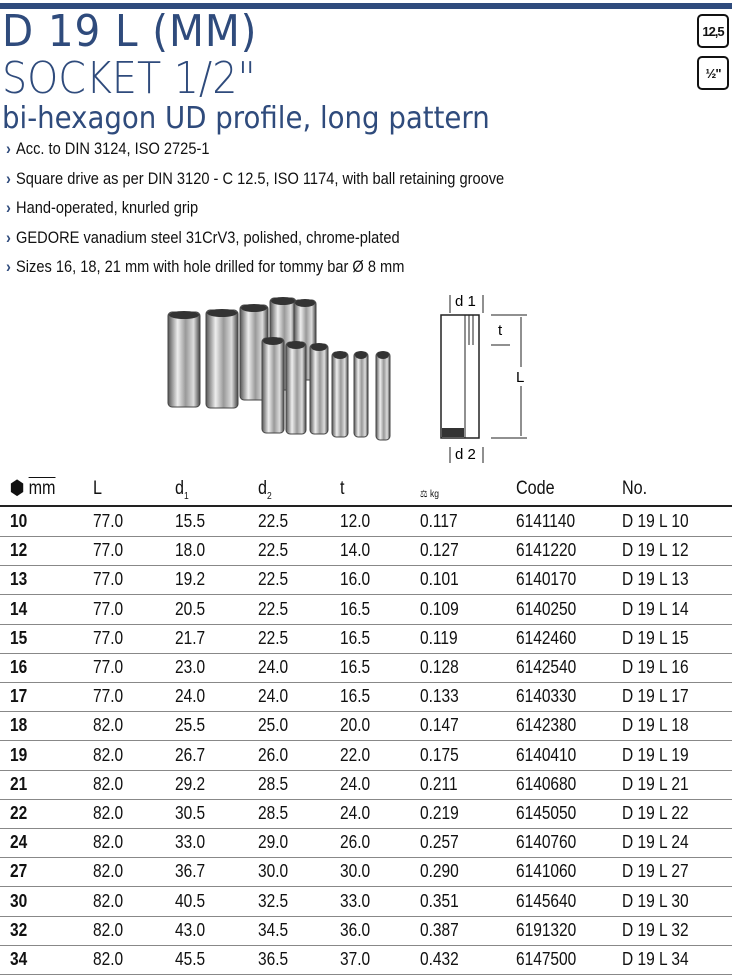 Image resolution: width=732 pixels, height=975 pixels. What do you see at coordinates (713, 73) in the screenshot?
I see `drive-inch-badge: ½"` at bounding box center [713, 73].